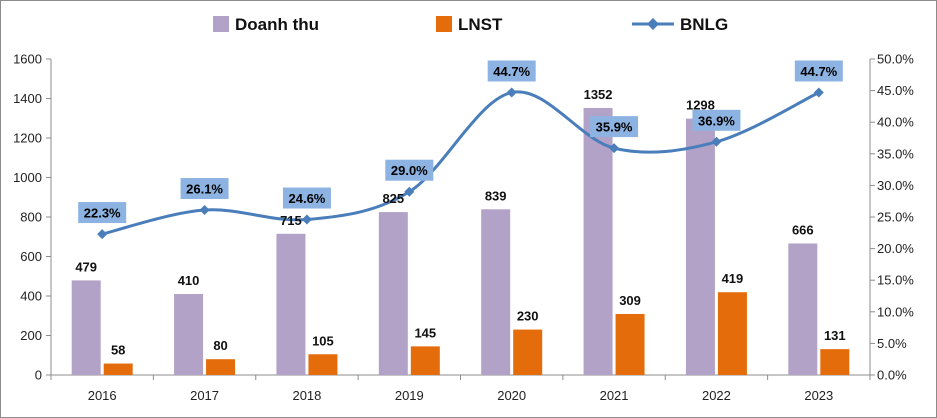  Describe the element at coordinates (803, 229) in the screenshot. I see `bar-value-label: 666` at that location.